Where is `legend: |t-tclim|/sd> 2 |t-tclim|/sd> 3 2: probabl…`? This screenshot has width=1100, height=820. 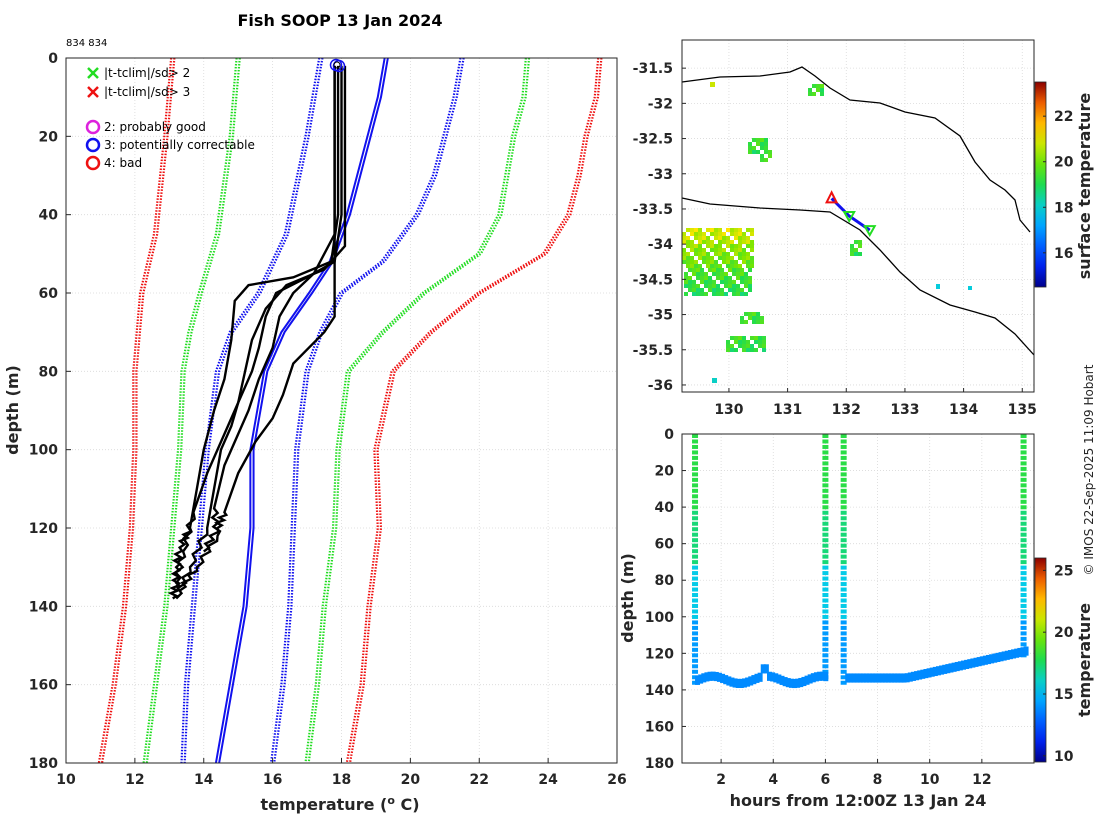 legend: |t-tclim|/sd> 2 |t-tclim|/sd> 3 2: probabl… is located at coordinates (170, 118).